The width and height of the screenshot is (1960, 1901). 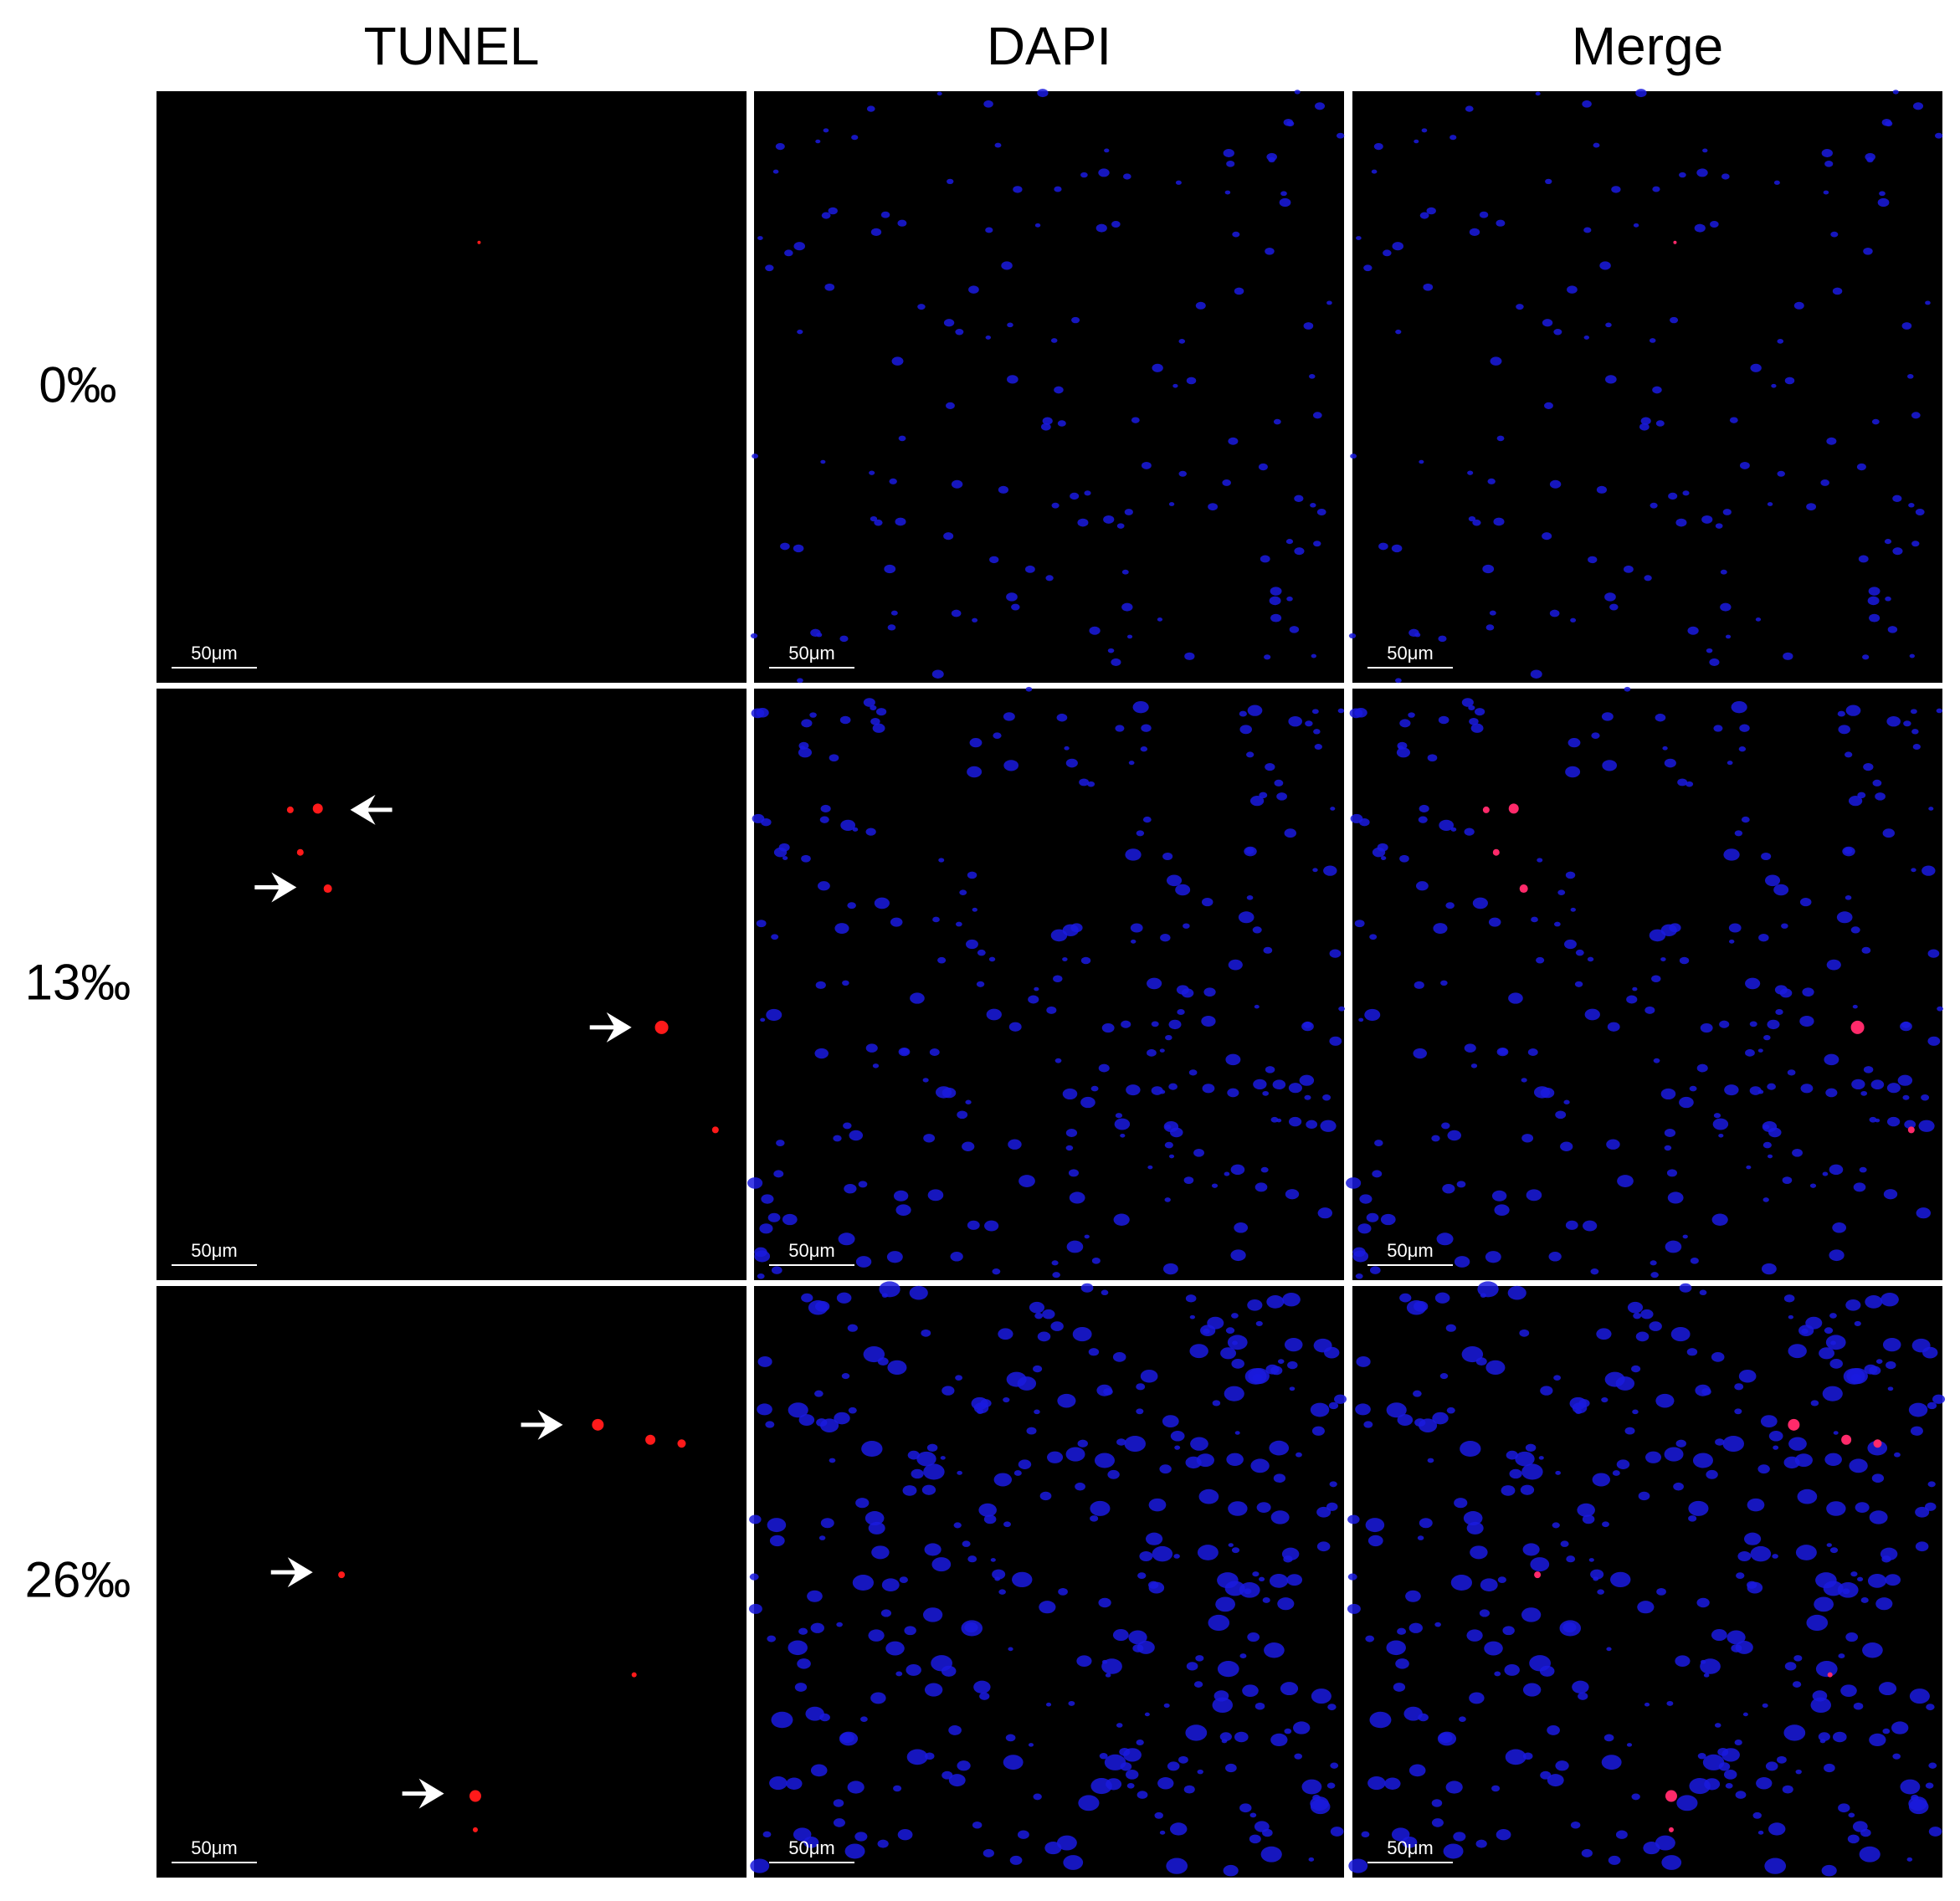 What do you see at coordinates (452, 1582) in the screenshot?
I see `panel-background` at bounding box center [452, 1582].